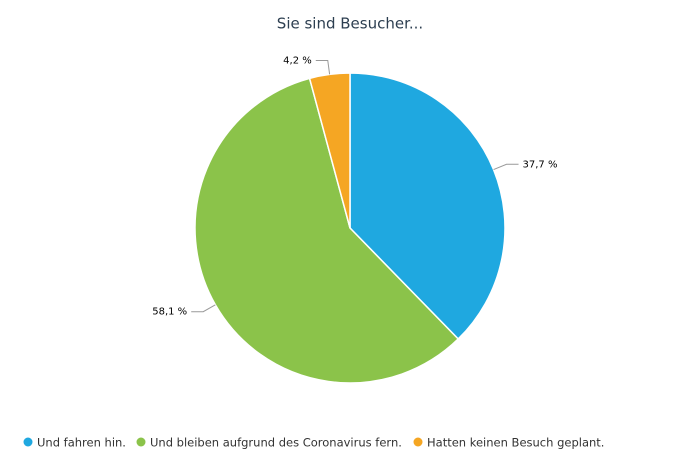  What do you see at coordinates (515, 443) in the screenshot?
I see `legend-label: Hatten keinen Besuch geplant.` at bounding box center [515, 443].